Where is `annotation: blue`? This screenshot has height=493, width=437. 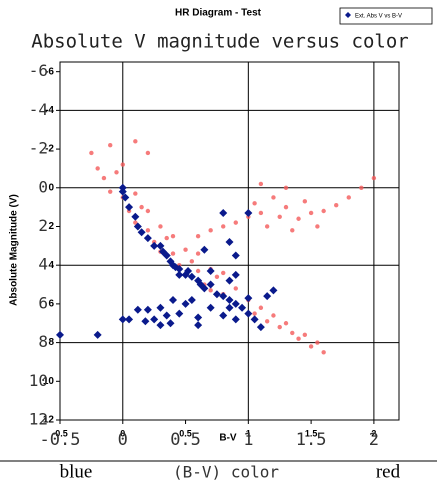 annotation: blue is located at coordinates (76, 471).